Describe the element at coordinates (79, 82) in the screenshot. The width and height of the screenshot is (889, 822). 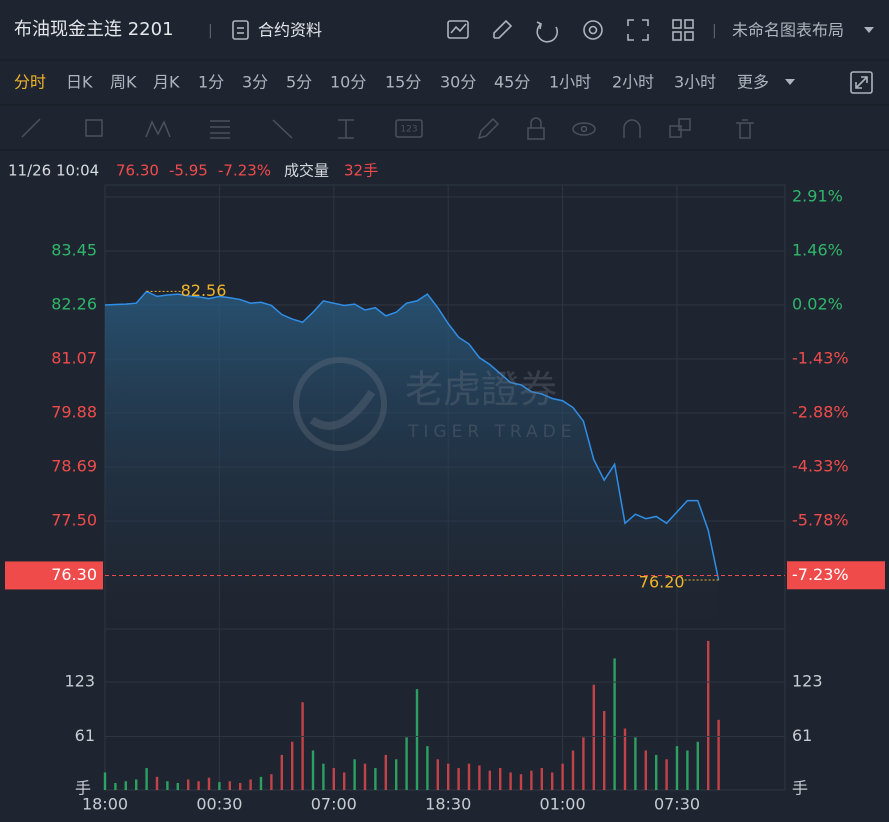
I see `period-tab: 日K` at that location.